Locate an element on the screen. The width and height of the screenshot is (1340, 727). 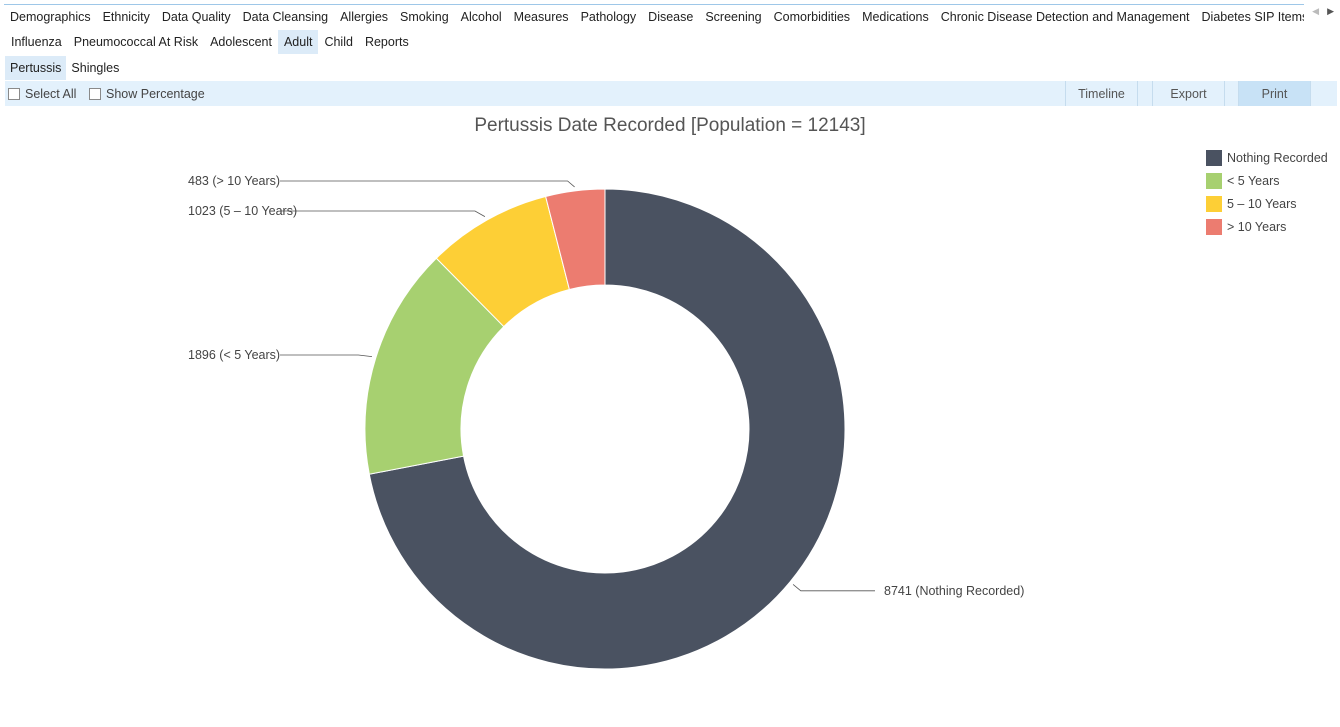
scroll-right-icon: ▶ is located at coordinates (1330, 11).